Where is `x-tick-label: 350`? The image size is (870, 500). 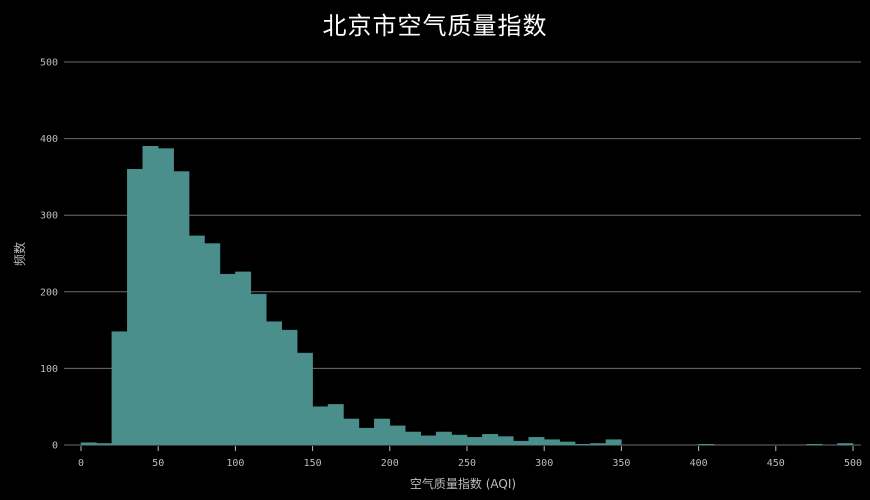 x-tick-label: 350 is located at coordinates (621, 463).